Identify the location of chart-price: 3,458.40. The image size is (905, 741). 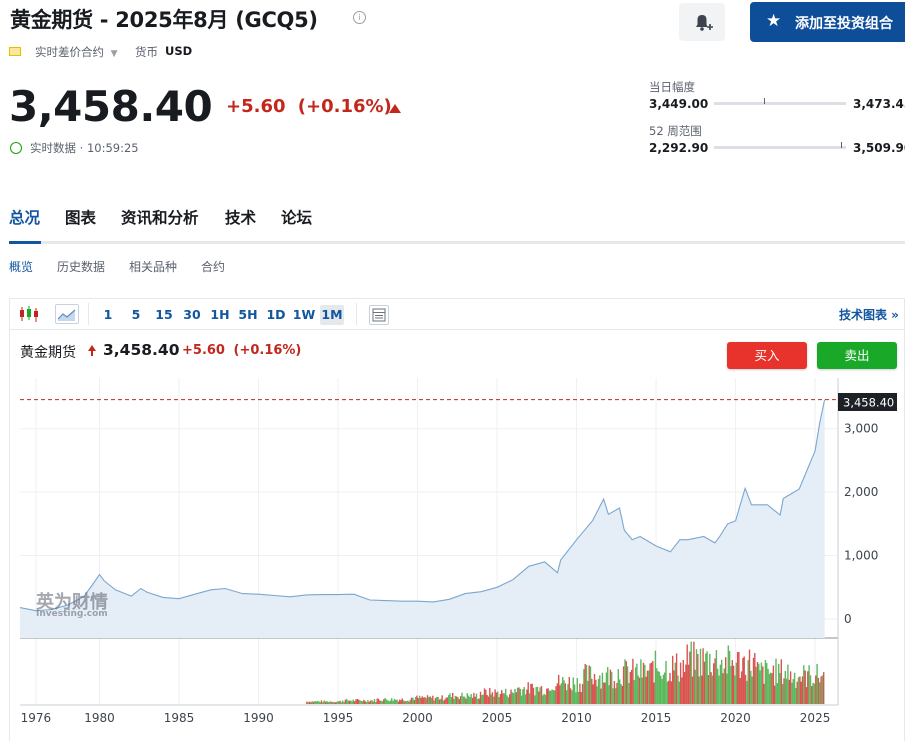
(141, 350).